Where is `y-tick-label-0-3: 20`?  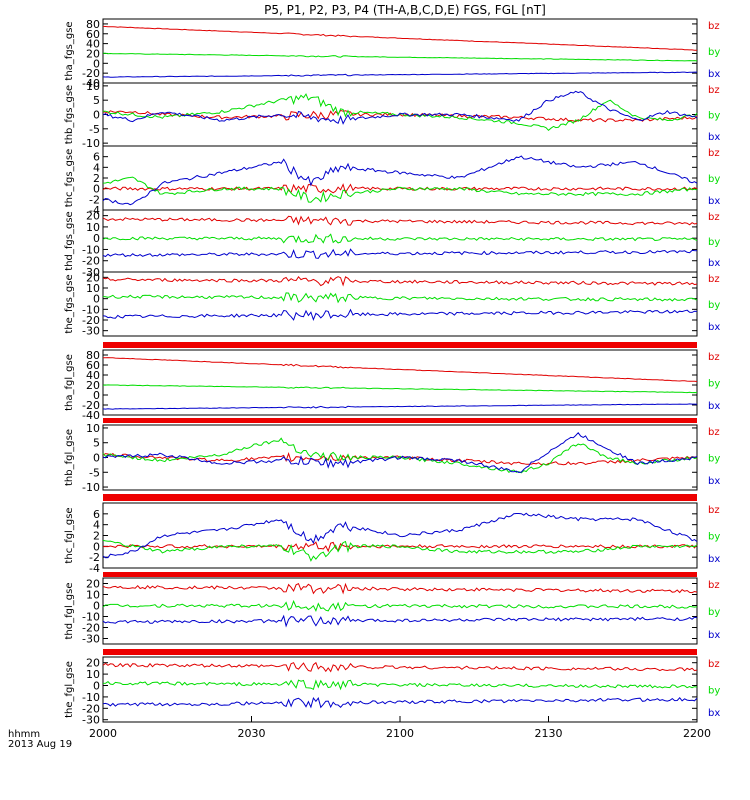 y-tick-label-0-3: 20 is located at coordinates (93, 53).